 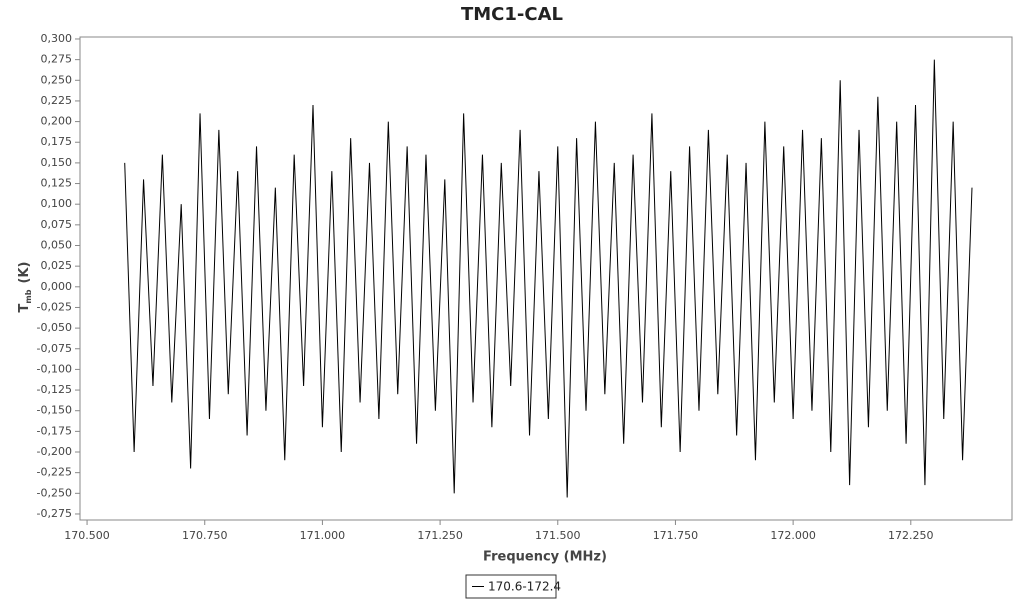 I want to click on y-tick-label: 0,125, so click(x=57, y=183).